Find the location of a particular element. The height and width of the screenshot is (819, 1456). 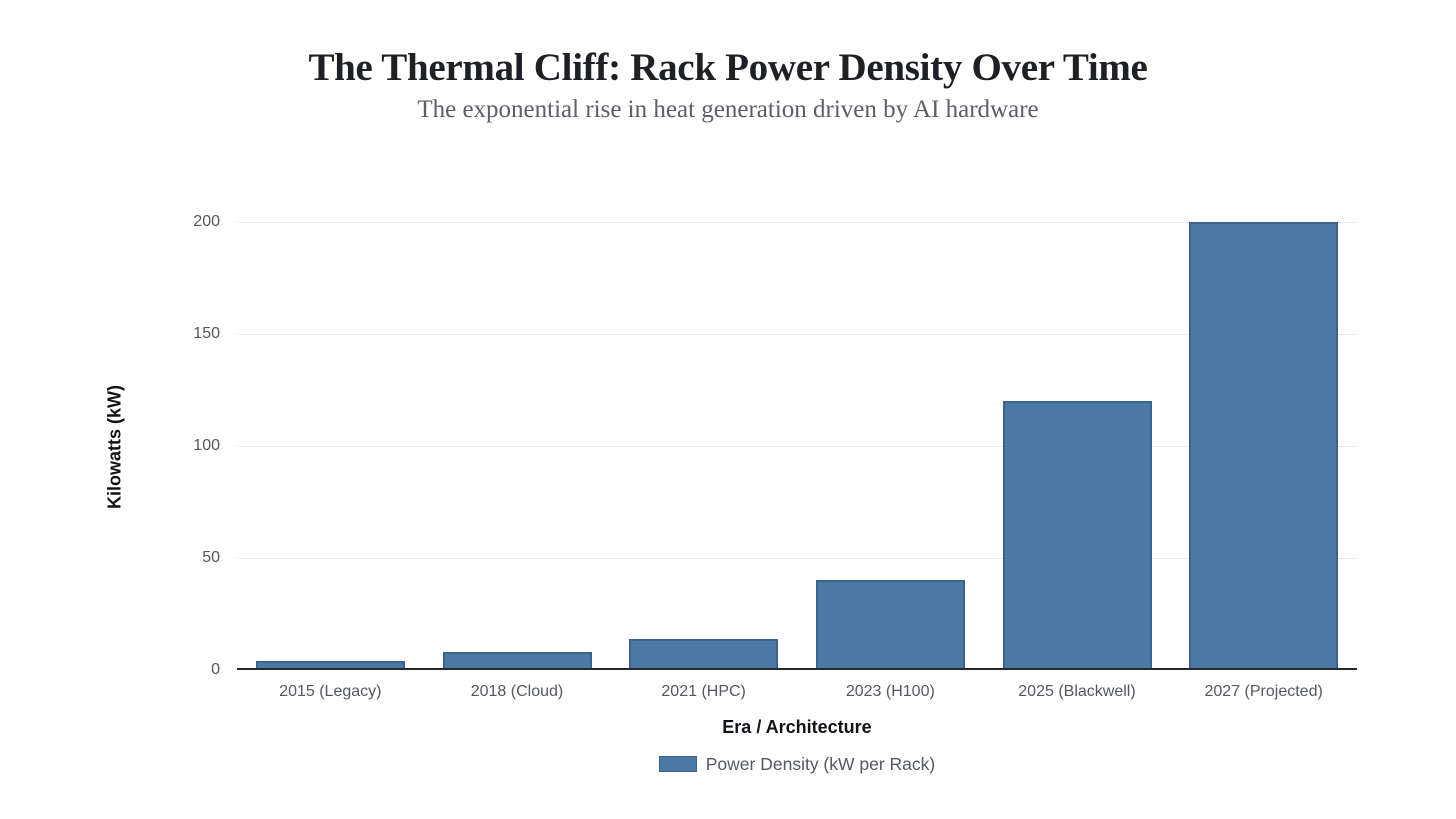

x-tick-label: 2015 (Legacy) is located at coordinates (330, 691).